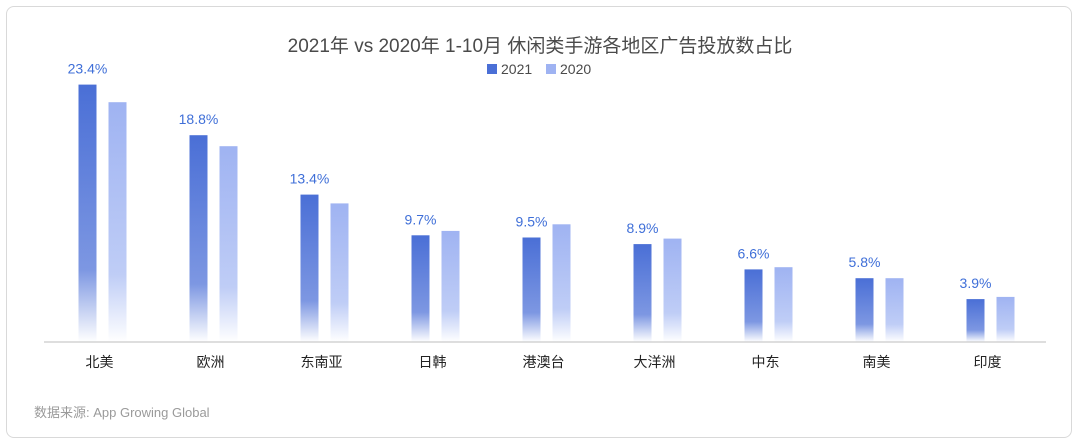  I want to click on data-label-3: 9.7%, so click(421, 219).